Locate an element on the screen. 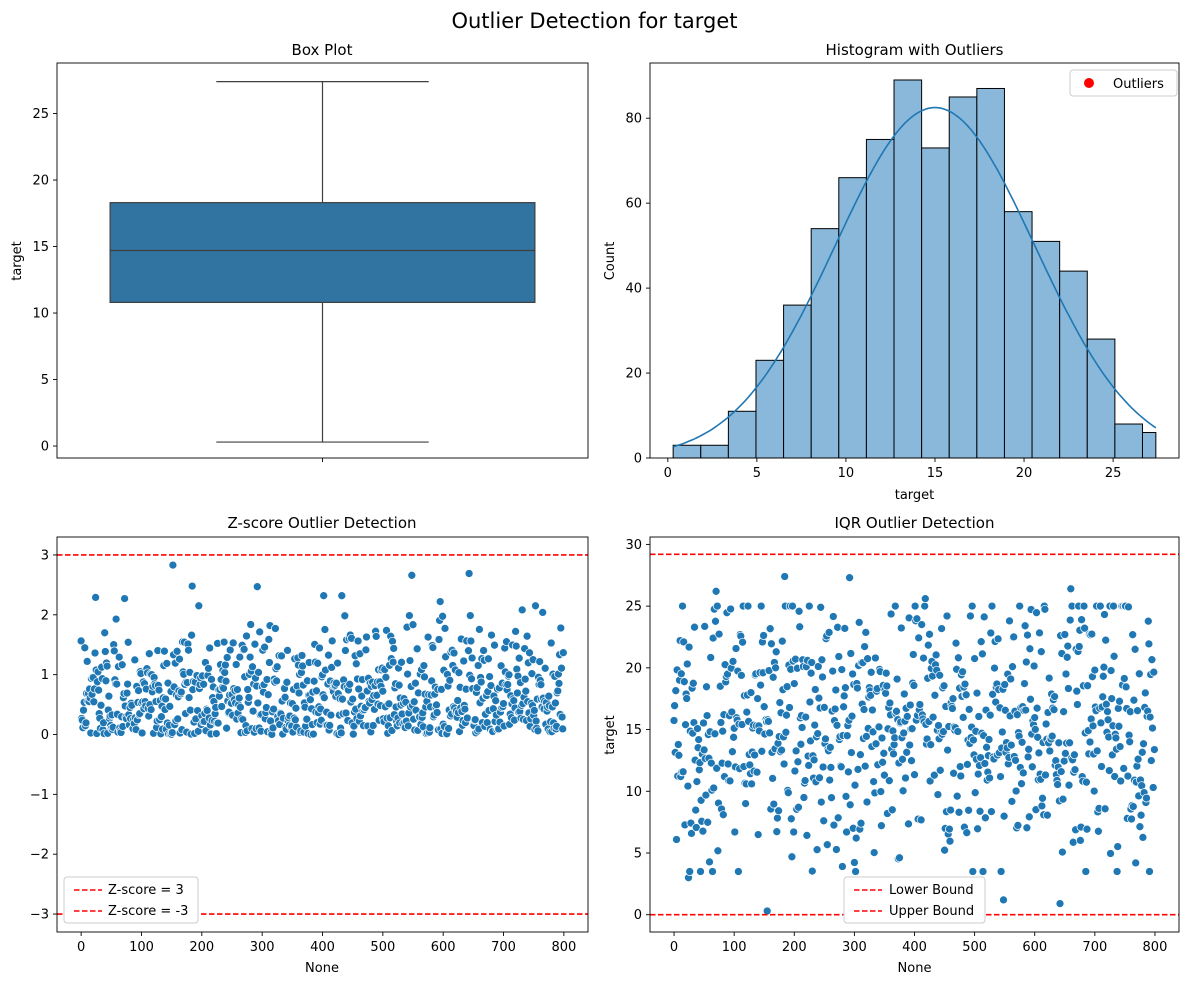 Image resolution: width=1189 pixels, height=985 pixels. legend-label: Lower Bound is located at coordinates (931, 890).